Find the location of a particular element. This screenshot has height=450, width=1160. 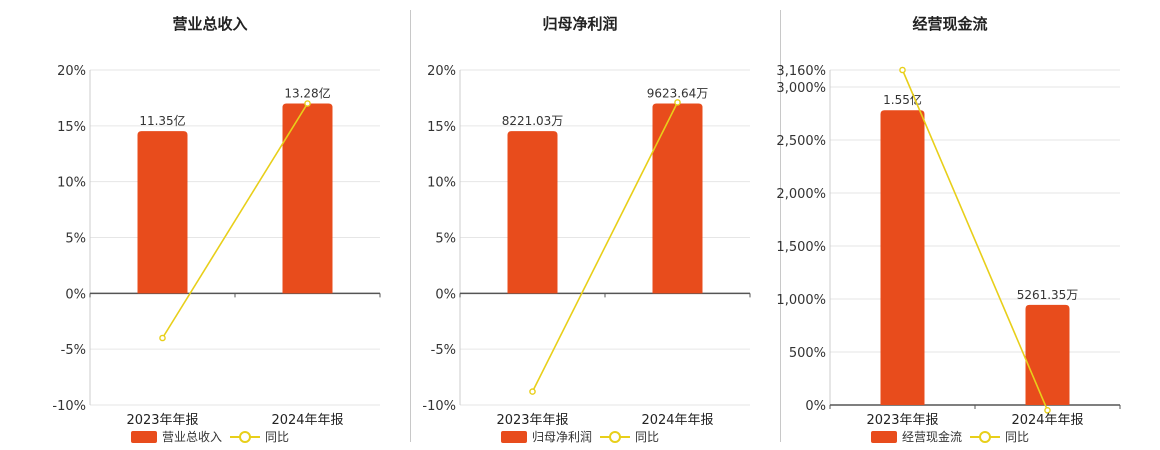

bar-value-label: 8221.03万 is located at coordinates (533, 121).